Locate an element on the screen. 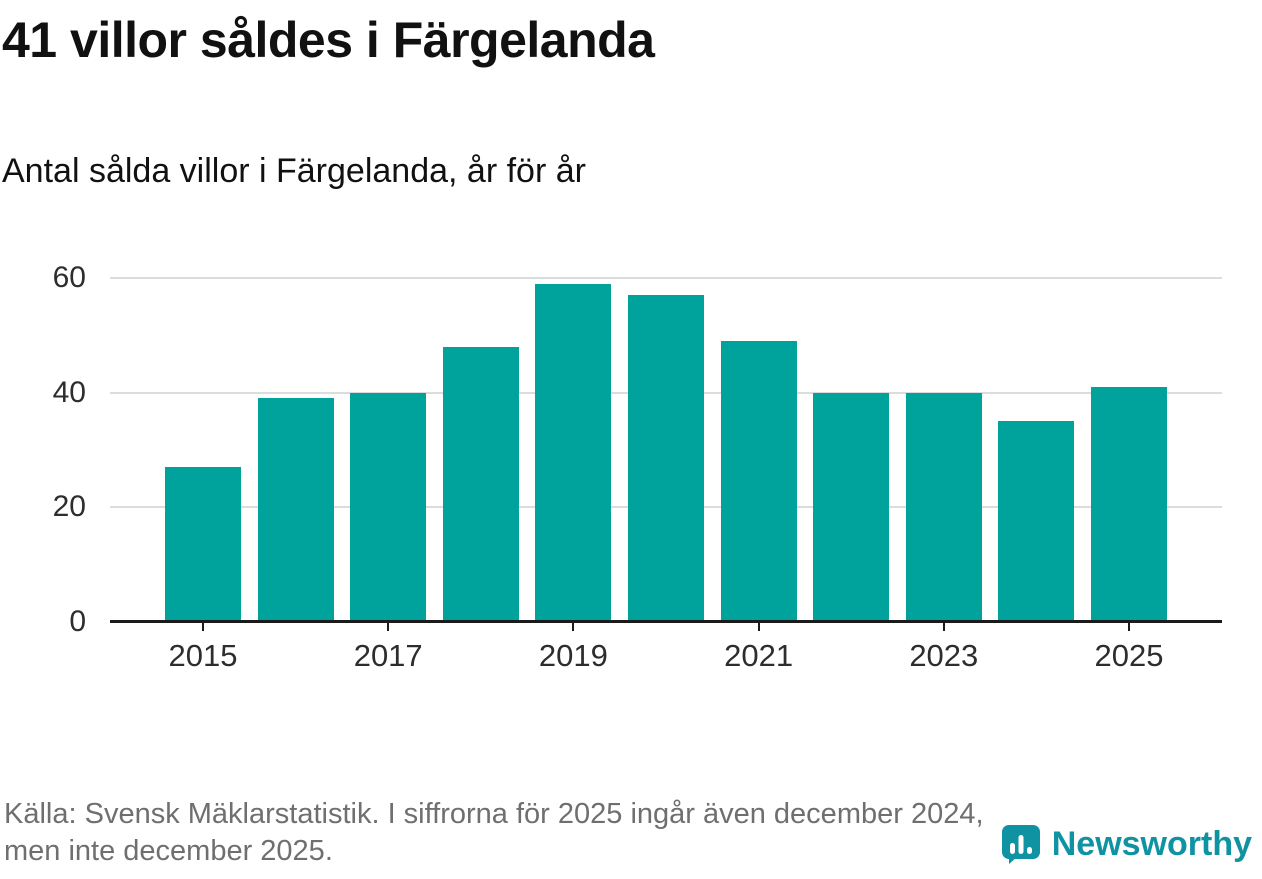 This screenshot has width=1262, height=879. brand-name: Newsworthy is located at coordinates (1151, 843).